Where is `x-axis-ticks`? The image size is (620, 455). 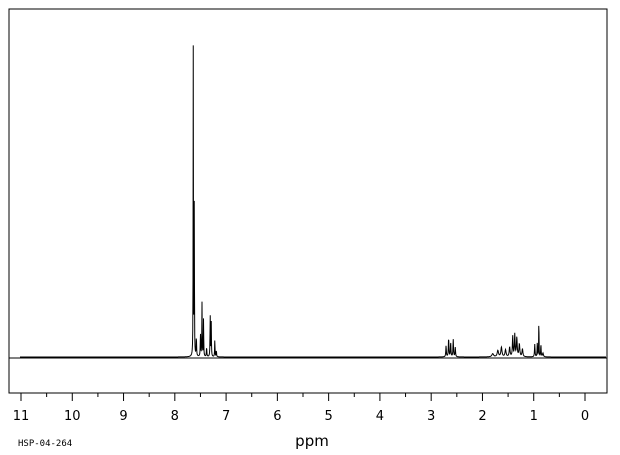
x-axis-ticks is located at coordinates (303, 397).